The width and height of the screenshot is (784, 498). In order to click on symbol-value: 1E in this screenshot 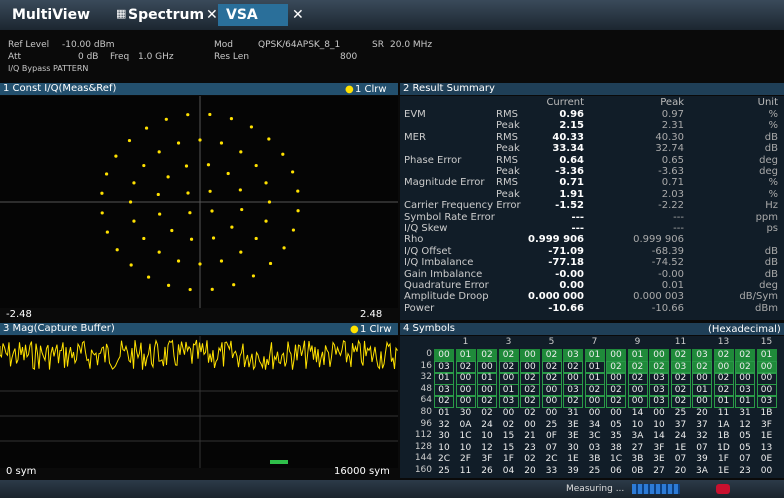, I will do `click(680, 447)`.